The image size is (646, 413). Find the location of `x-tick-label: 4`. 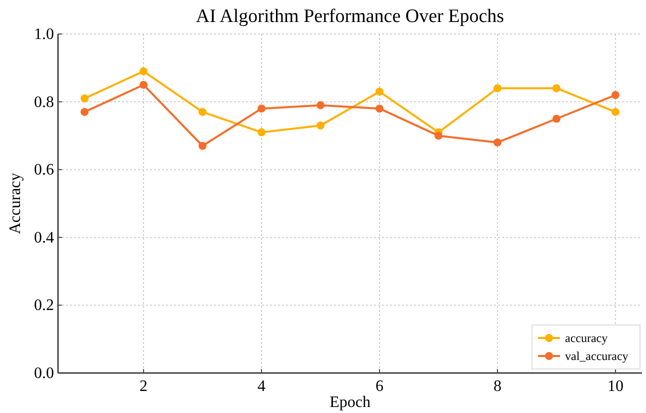

x-tick-label: 4 is located at coordinates (262, 386).